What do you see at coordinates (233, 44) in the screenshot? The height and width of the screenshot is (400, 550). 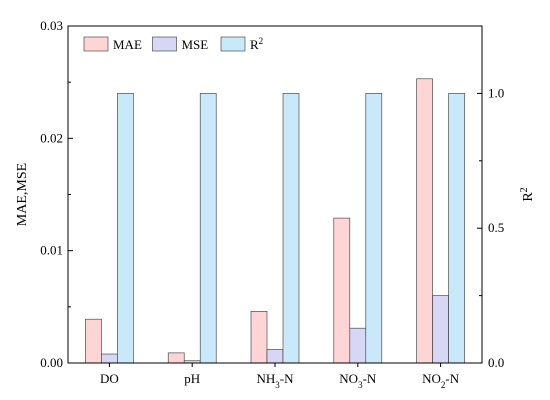 I see `legend-swatch-r2` at bounding box center [233, 44].